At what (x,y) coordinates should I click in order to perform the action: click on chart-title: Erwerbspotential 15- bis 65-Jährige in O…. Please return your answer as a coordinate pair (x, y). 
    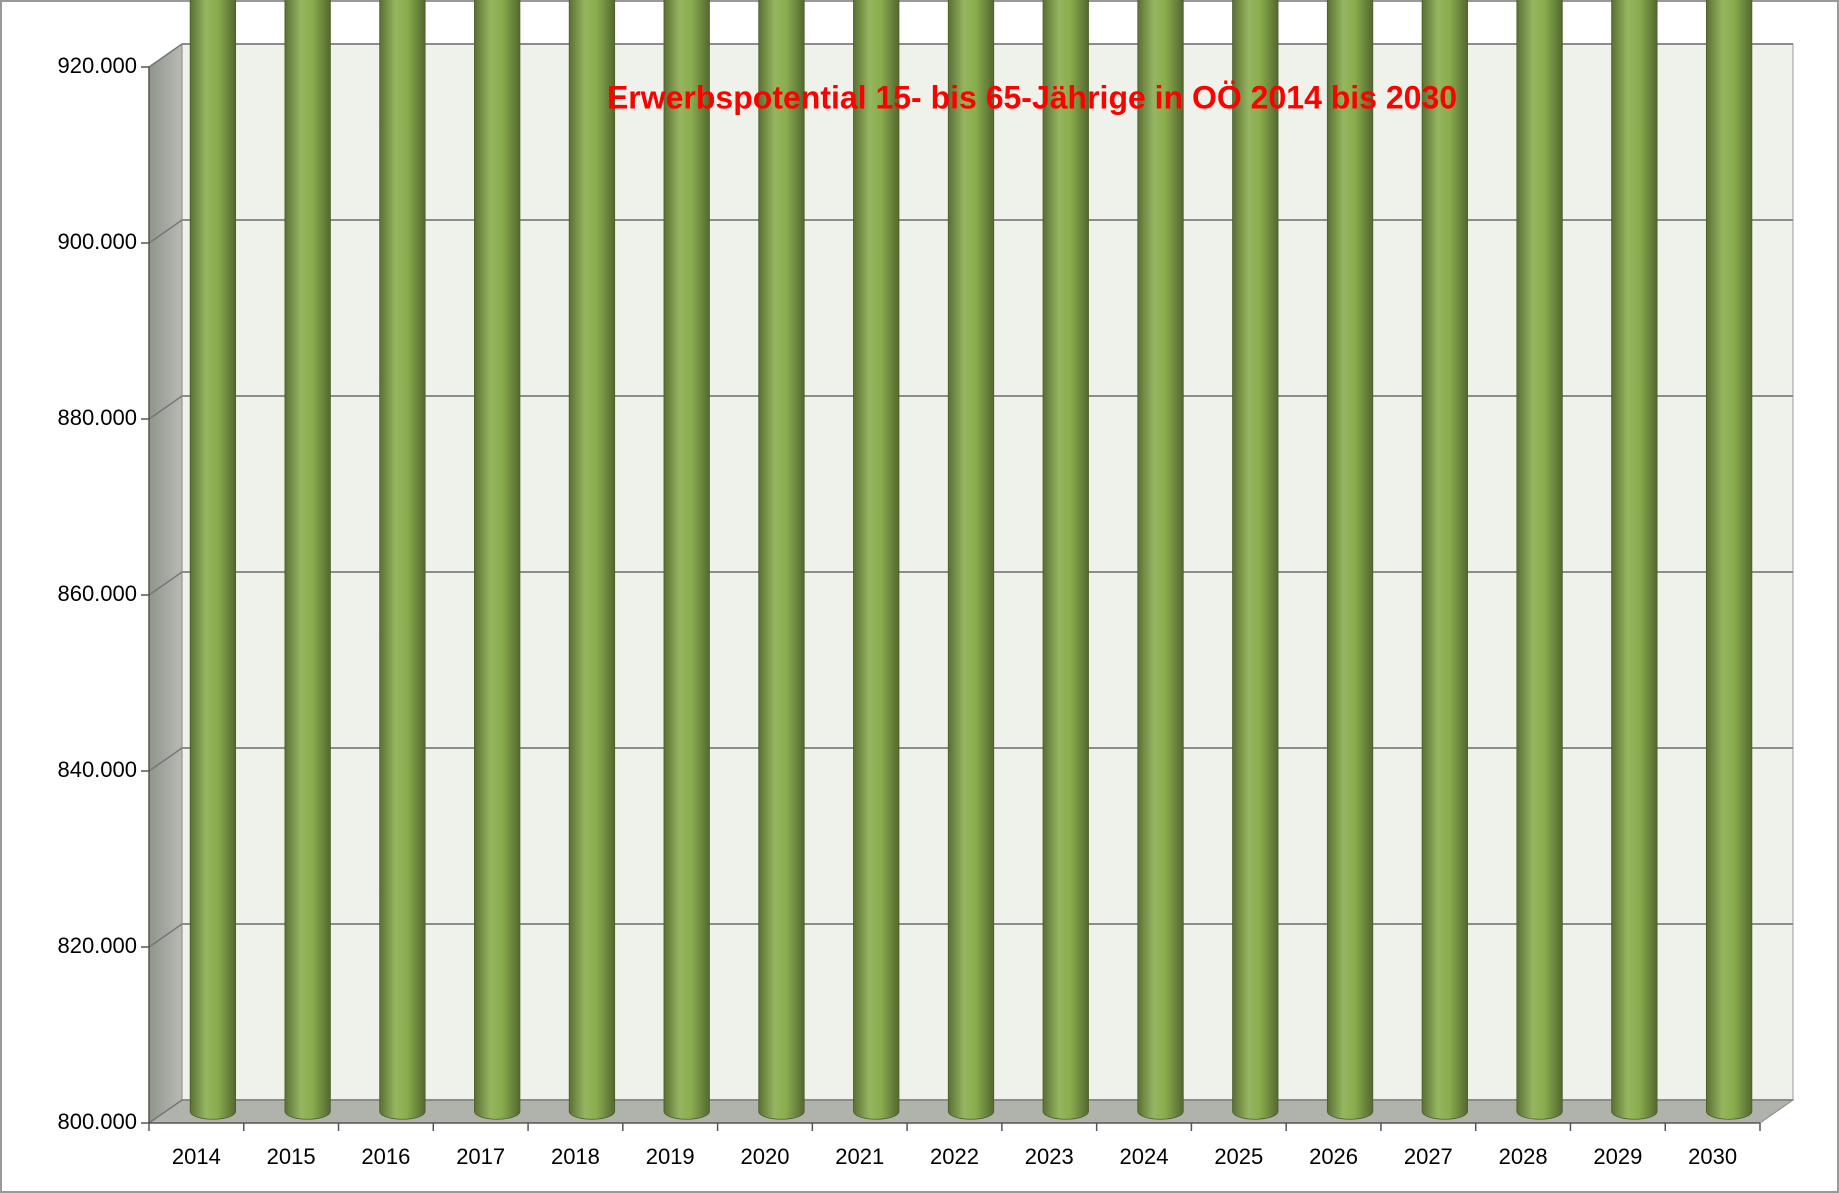
    Looking at the image, I should click on (1032, 97).